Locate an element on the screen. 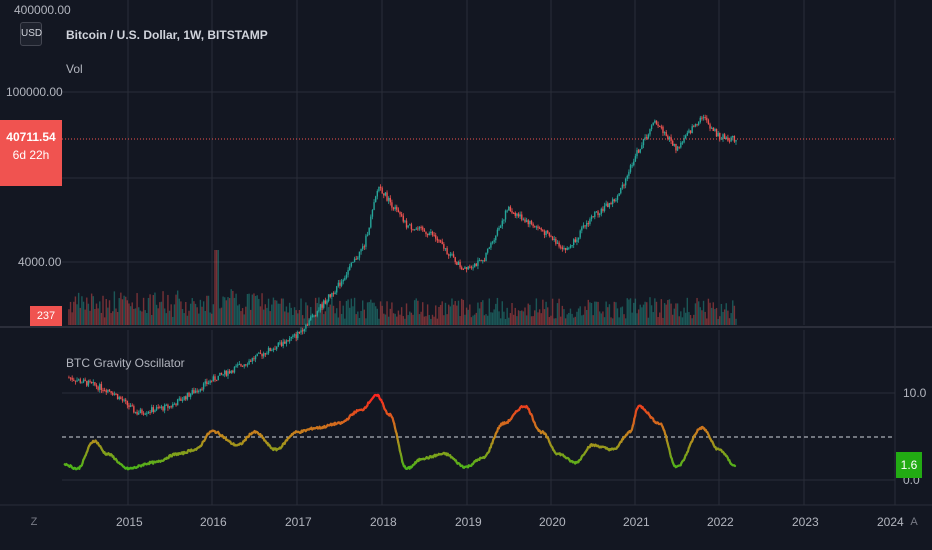 This screenshot has height=550, width=932. auto-scale-right-button: A is located at coordinates (914, 522).